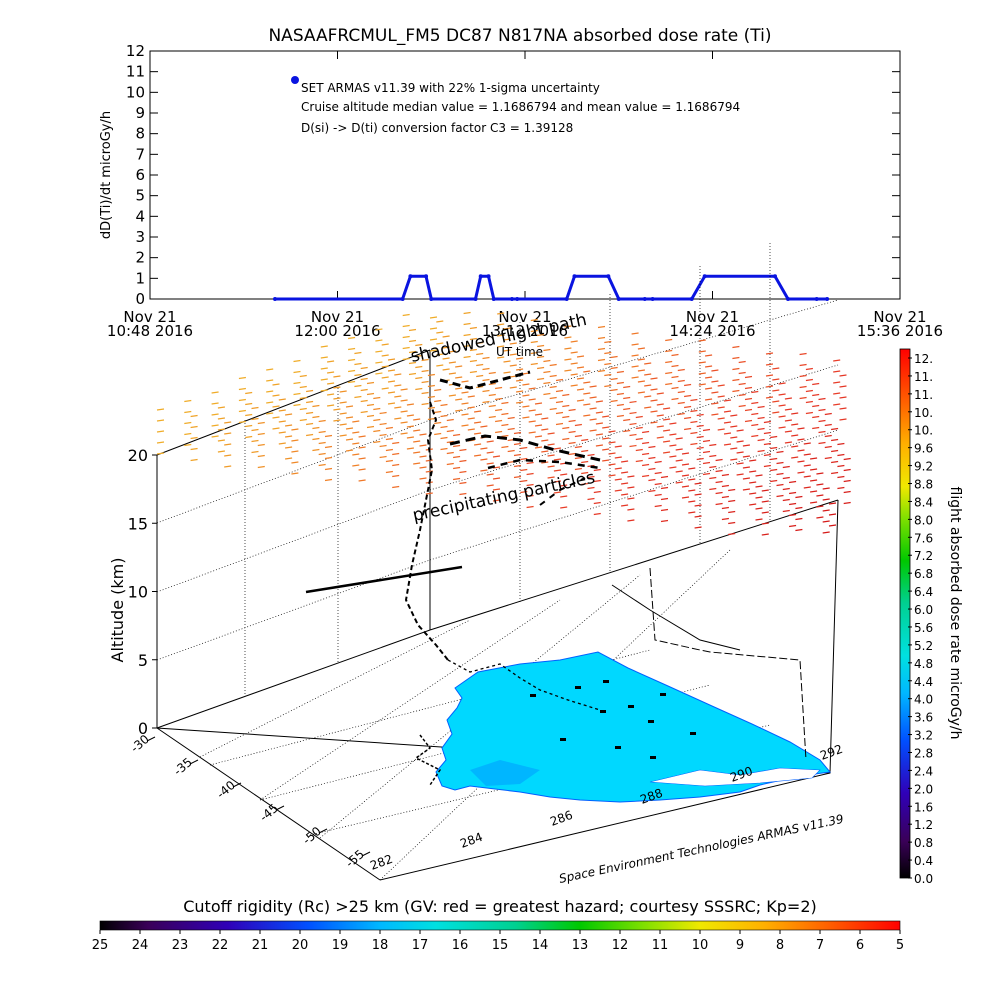  What do you see at coordinates (295, 80) in the screenshot?
I see `legend-marker` at bounding box center [295, 80].